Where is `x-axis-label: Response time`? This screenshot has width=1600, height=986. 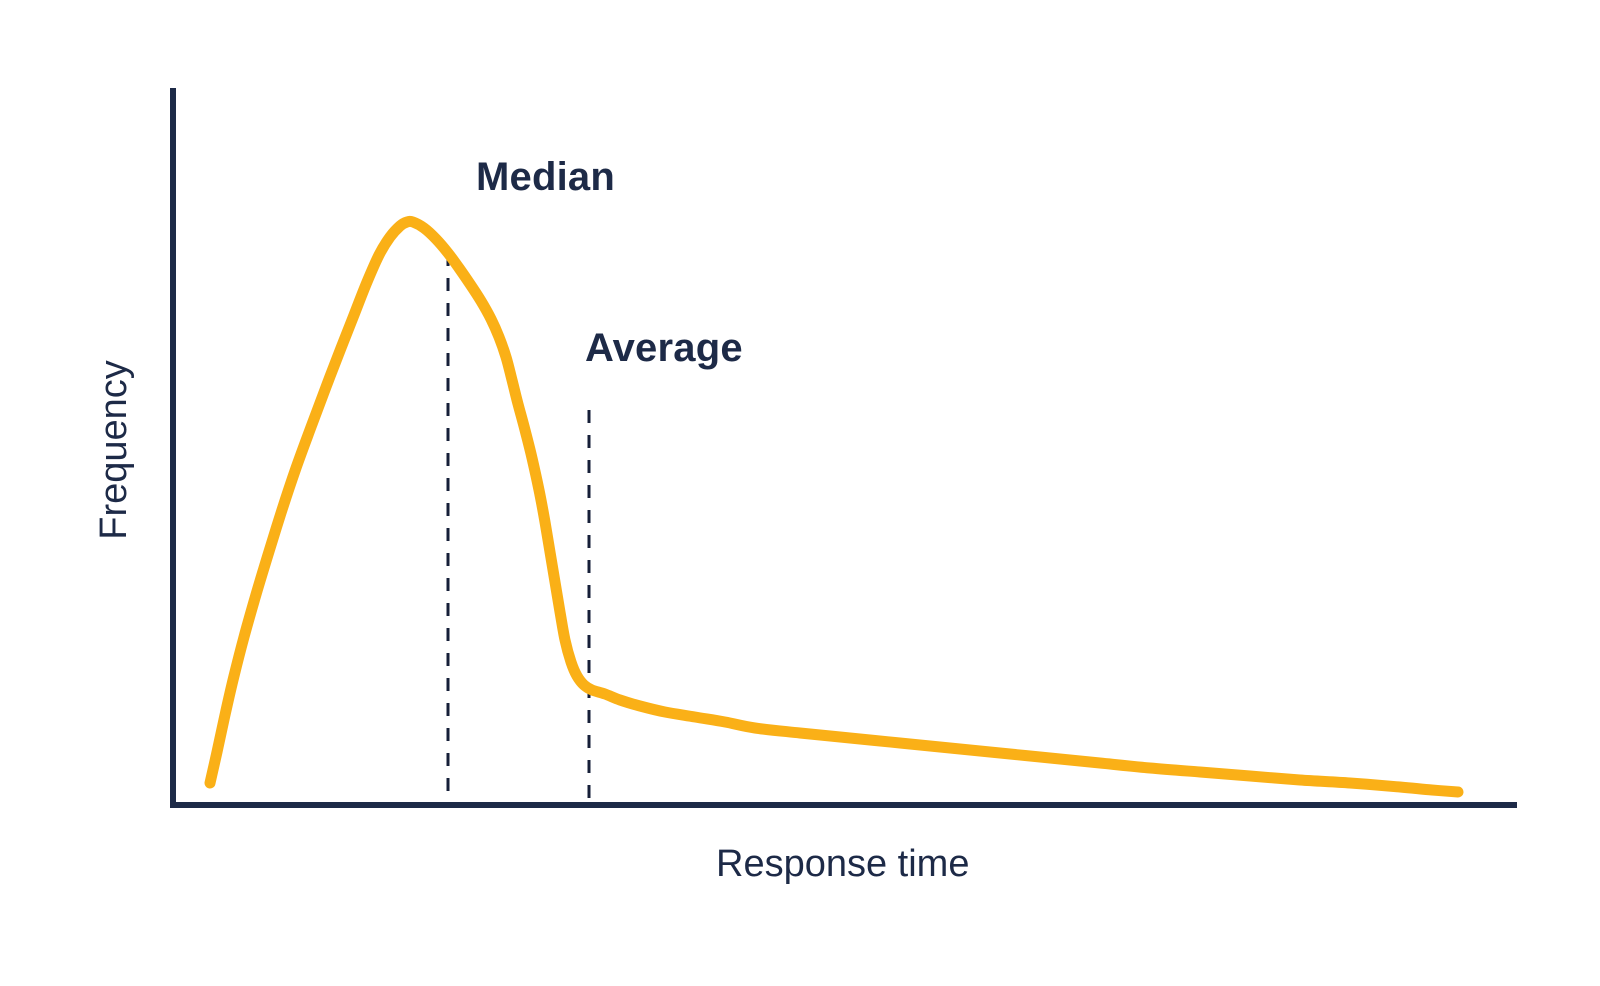 x-axis-label: Response time is located at coordinates (843, 864).